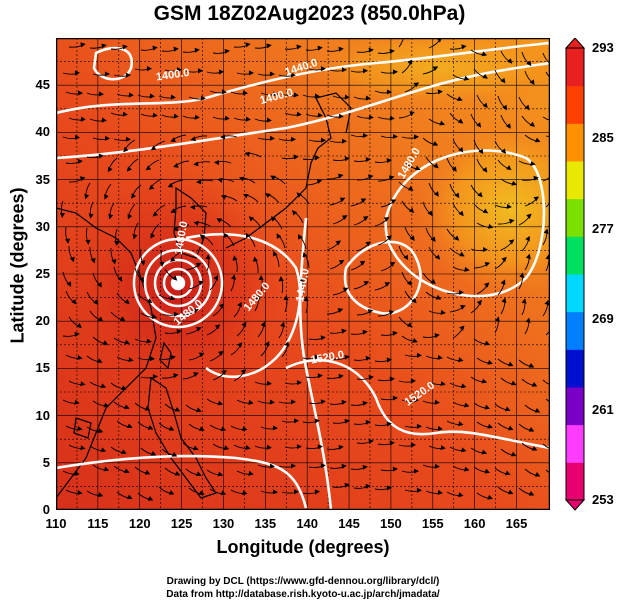  What do you see at coordinates (182, 481) in the screenshot?
I see `contour-1520-south` at bounding box center [182, 481].